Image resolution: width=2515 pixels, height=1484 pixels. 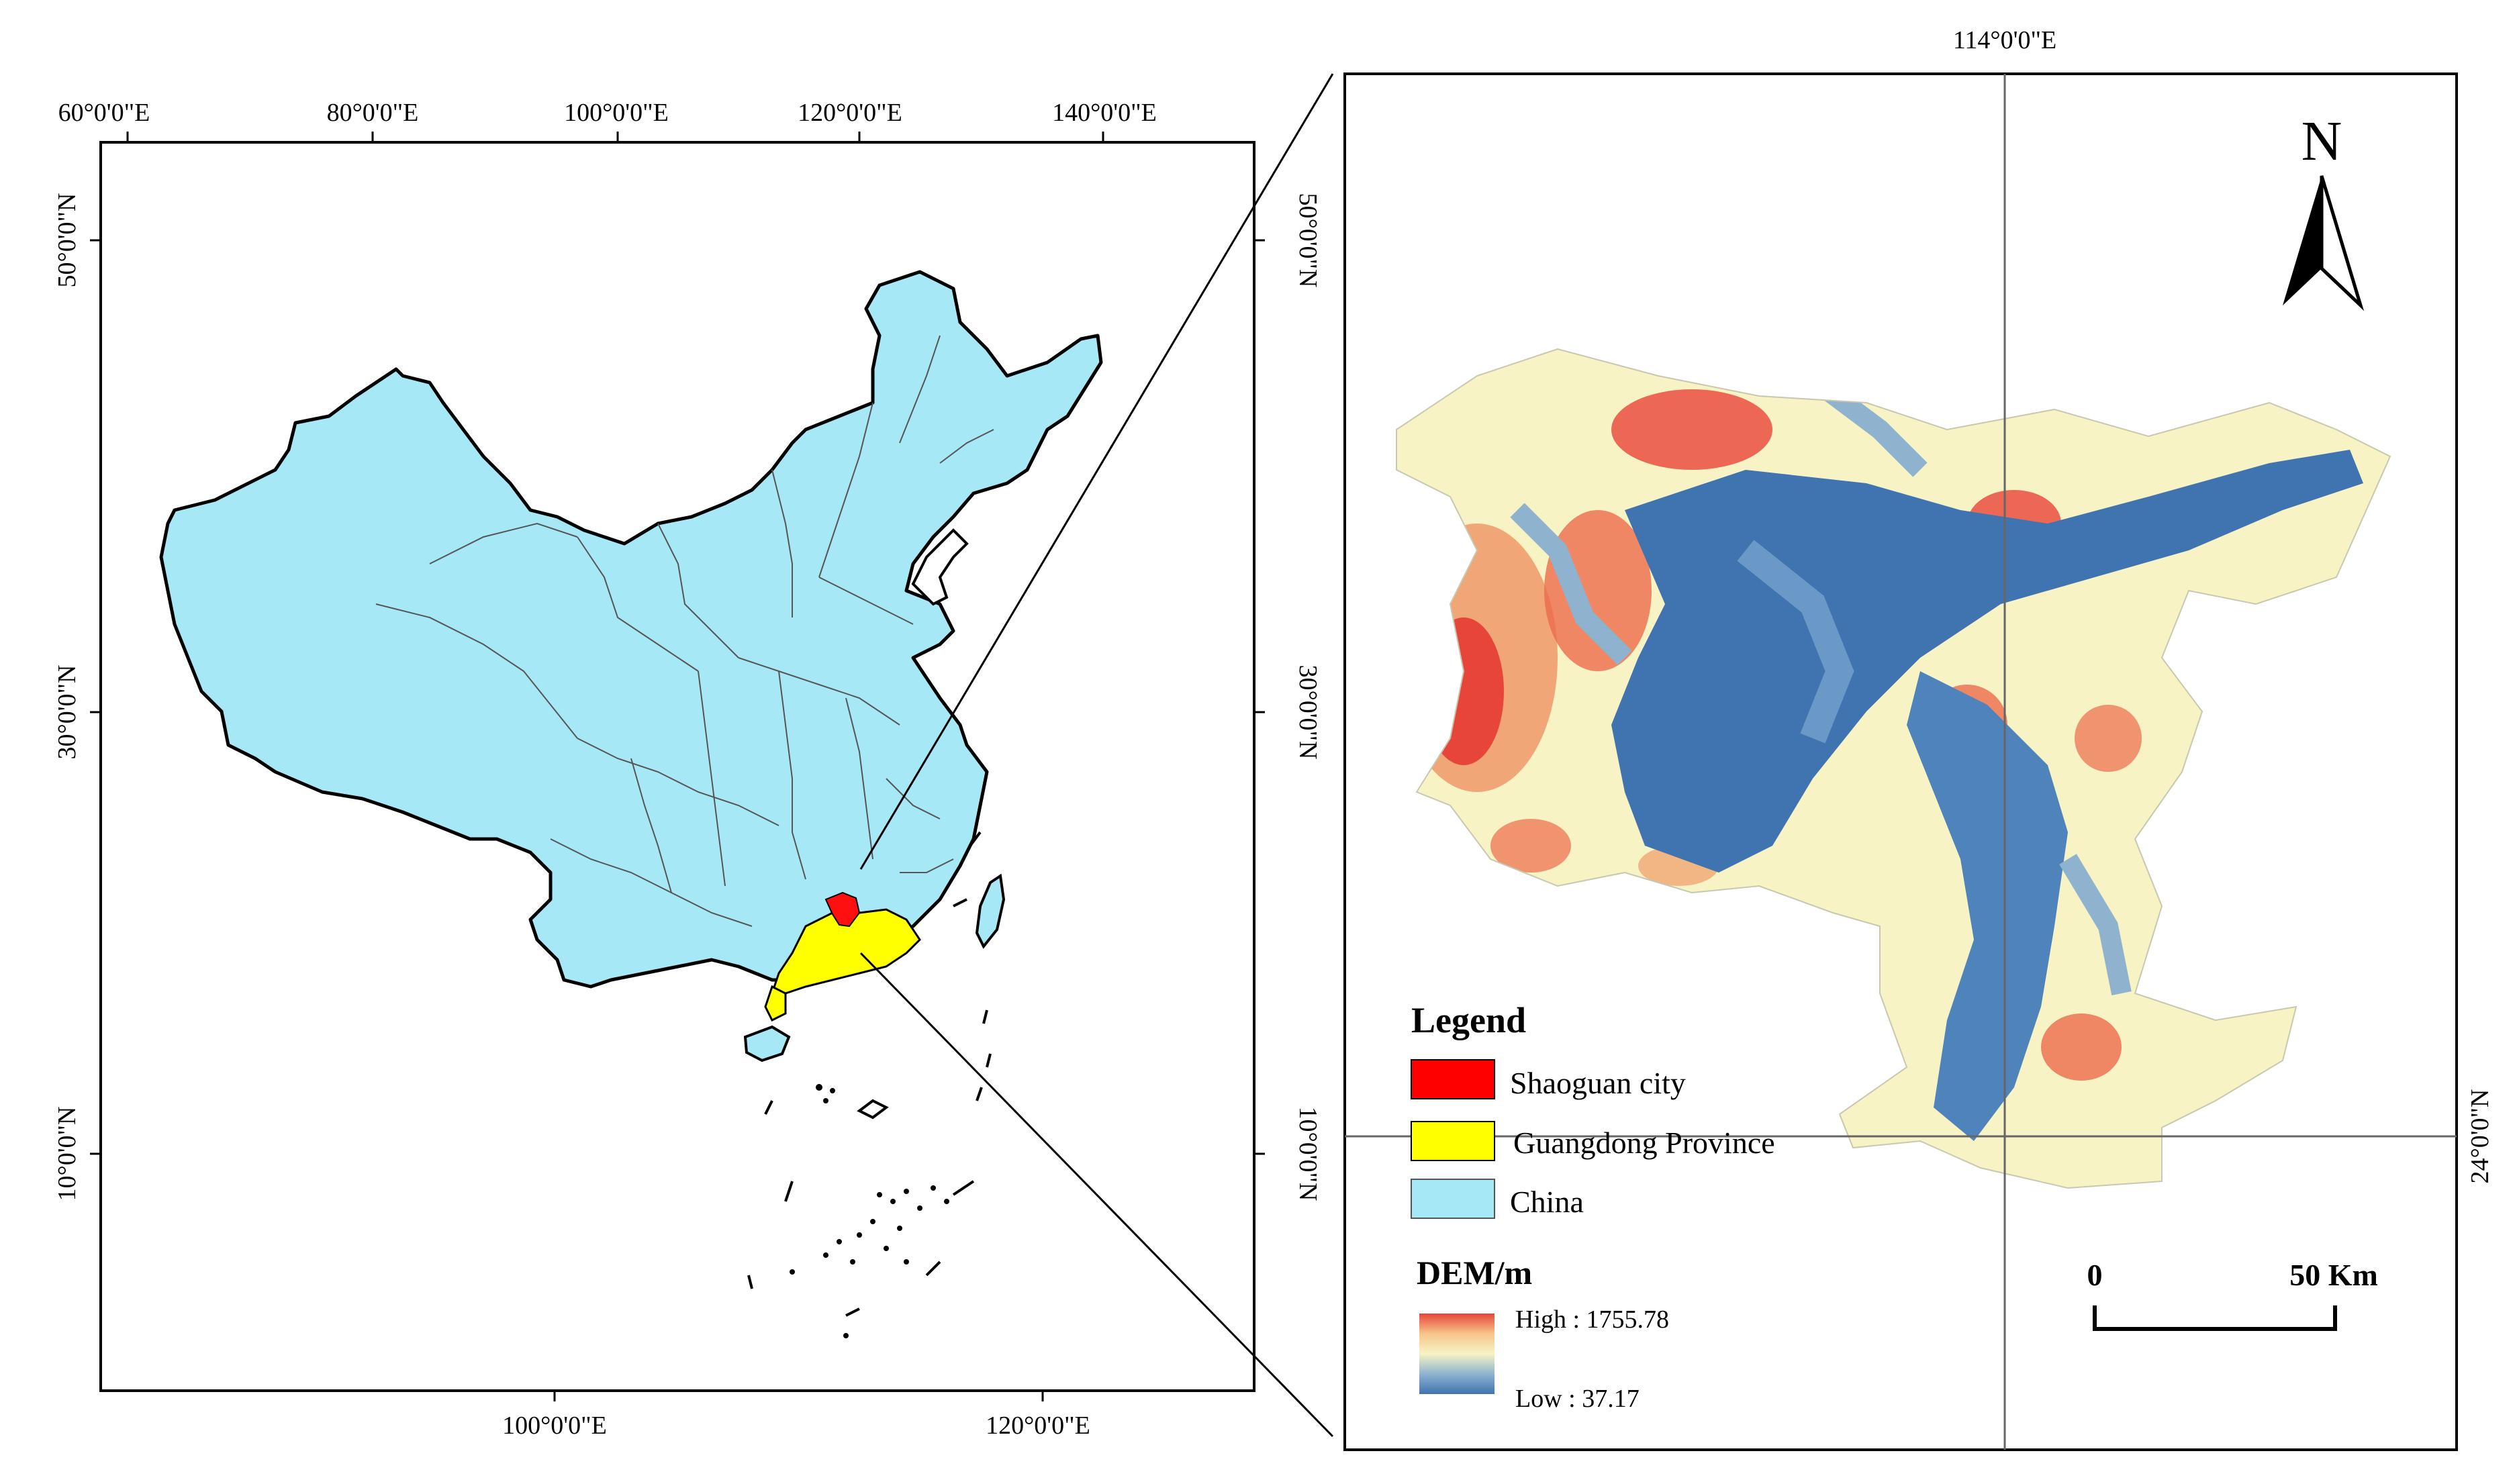 What do you see at coordinates (767, 1044) in the screenshot?
I see `hainan-island` at bounding box center [767, 1044].